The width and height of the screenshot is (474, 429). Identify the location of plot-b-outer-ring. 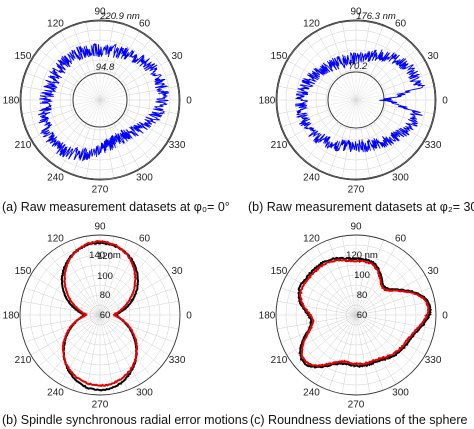
(356, 100).